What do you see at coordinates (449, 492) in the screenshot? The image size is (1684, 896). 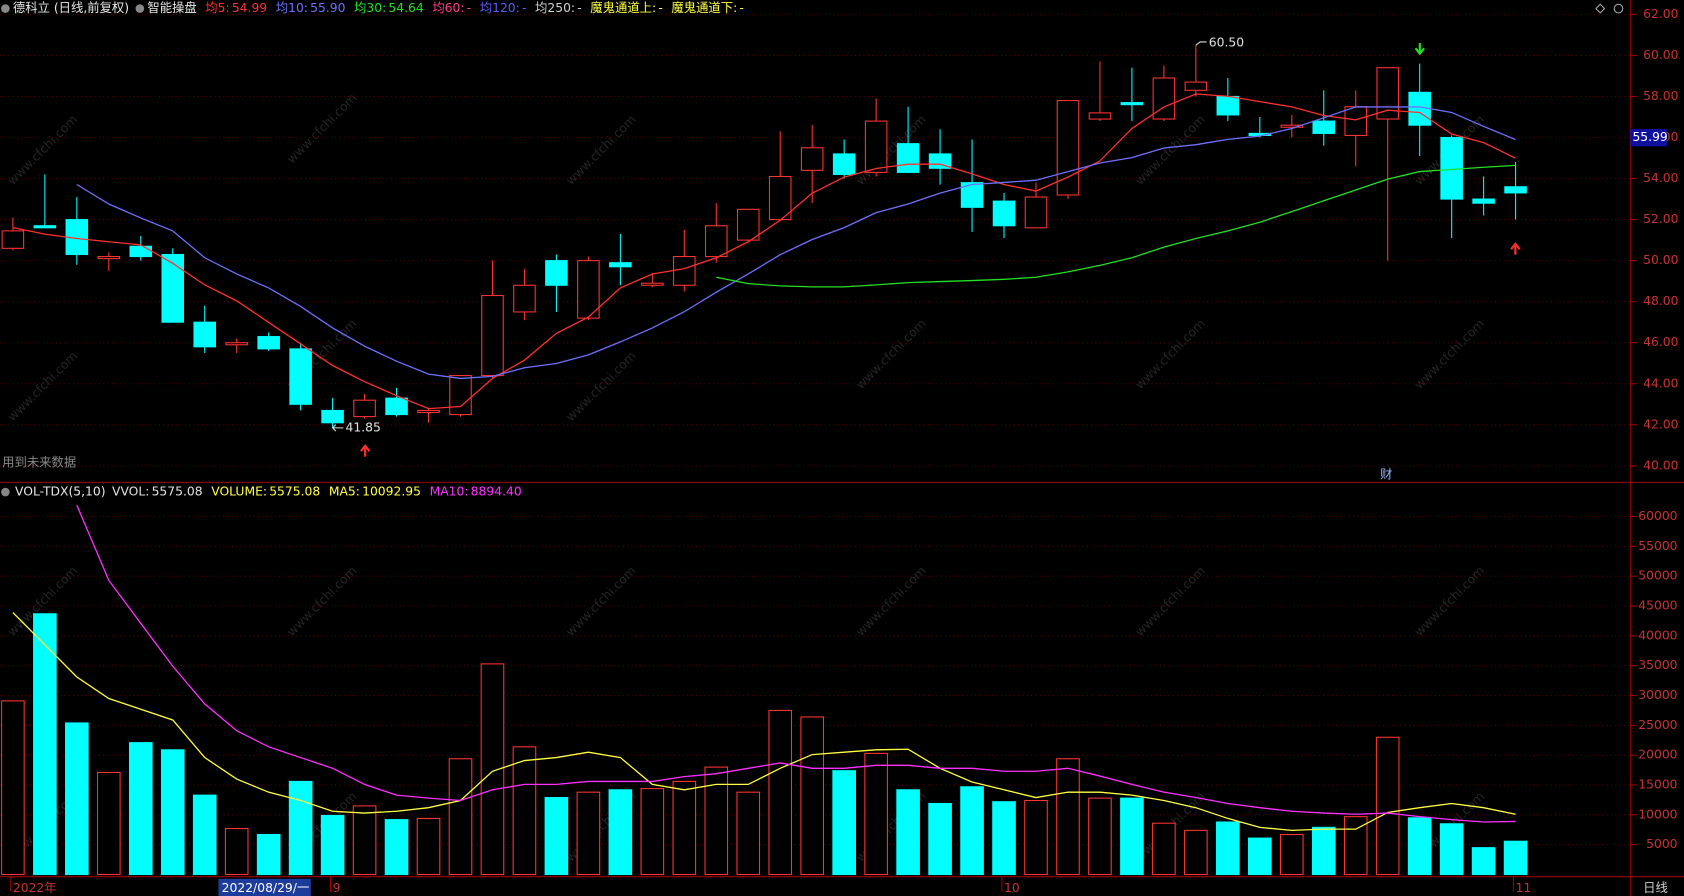 I see `legend-text: MA10:` at bounding box center [449, 492].